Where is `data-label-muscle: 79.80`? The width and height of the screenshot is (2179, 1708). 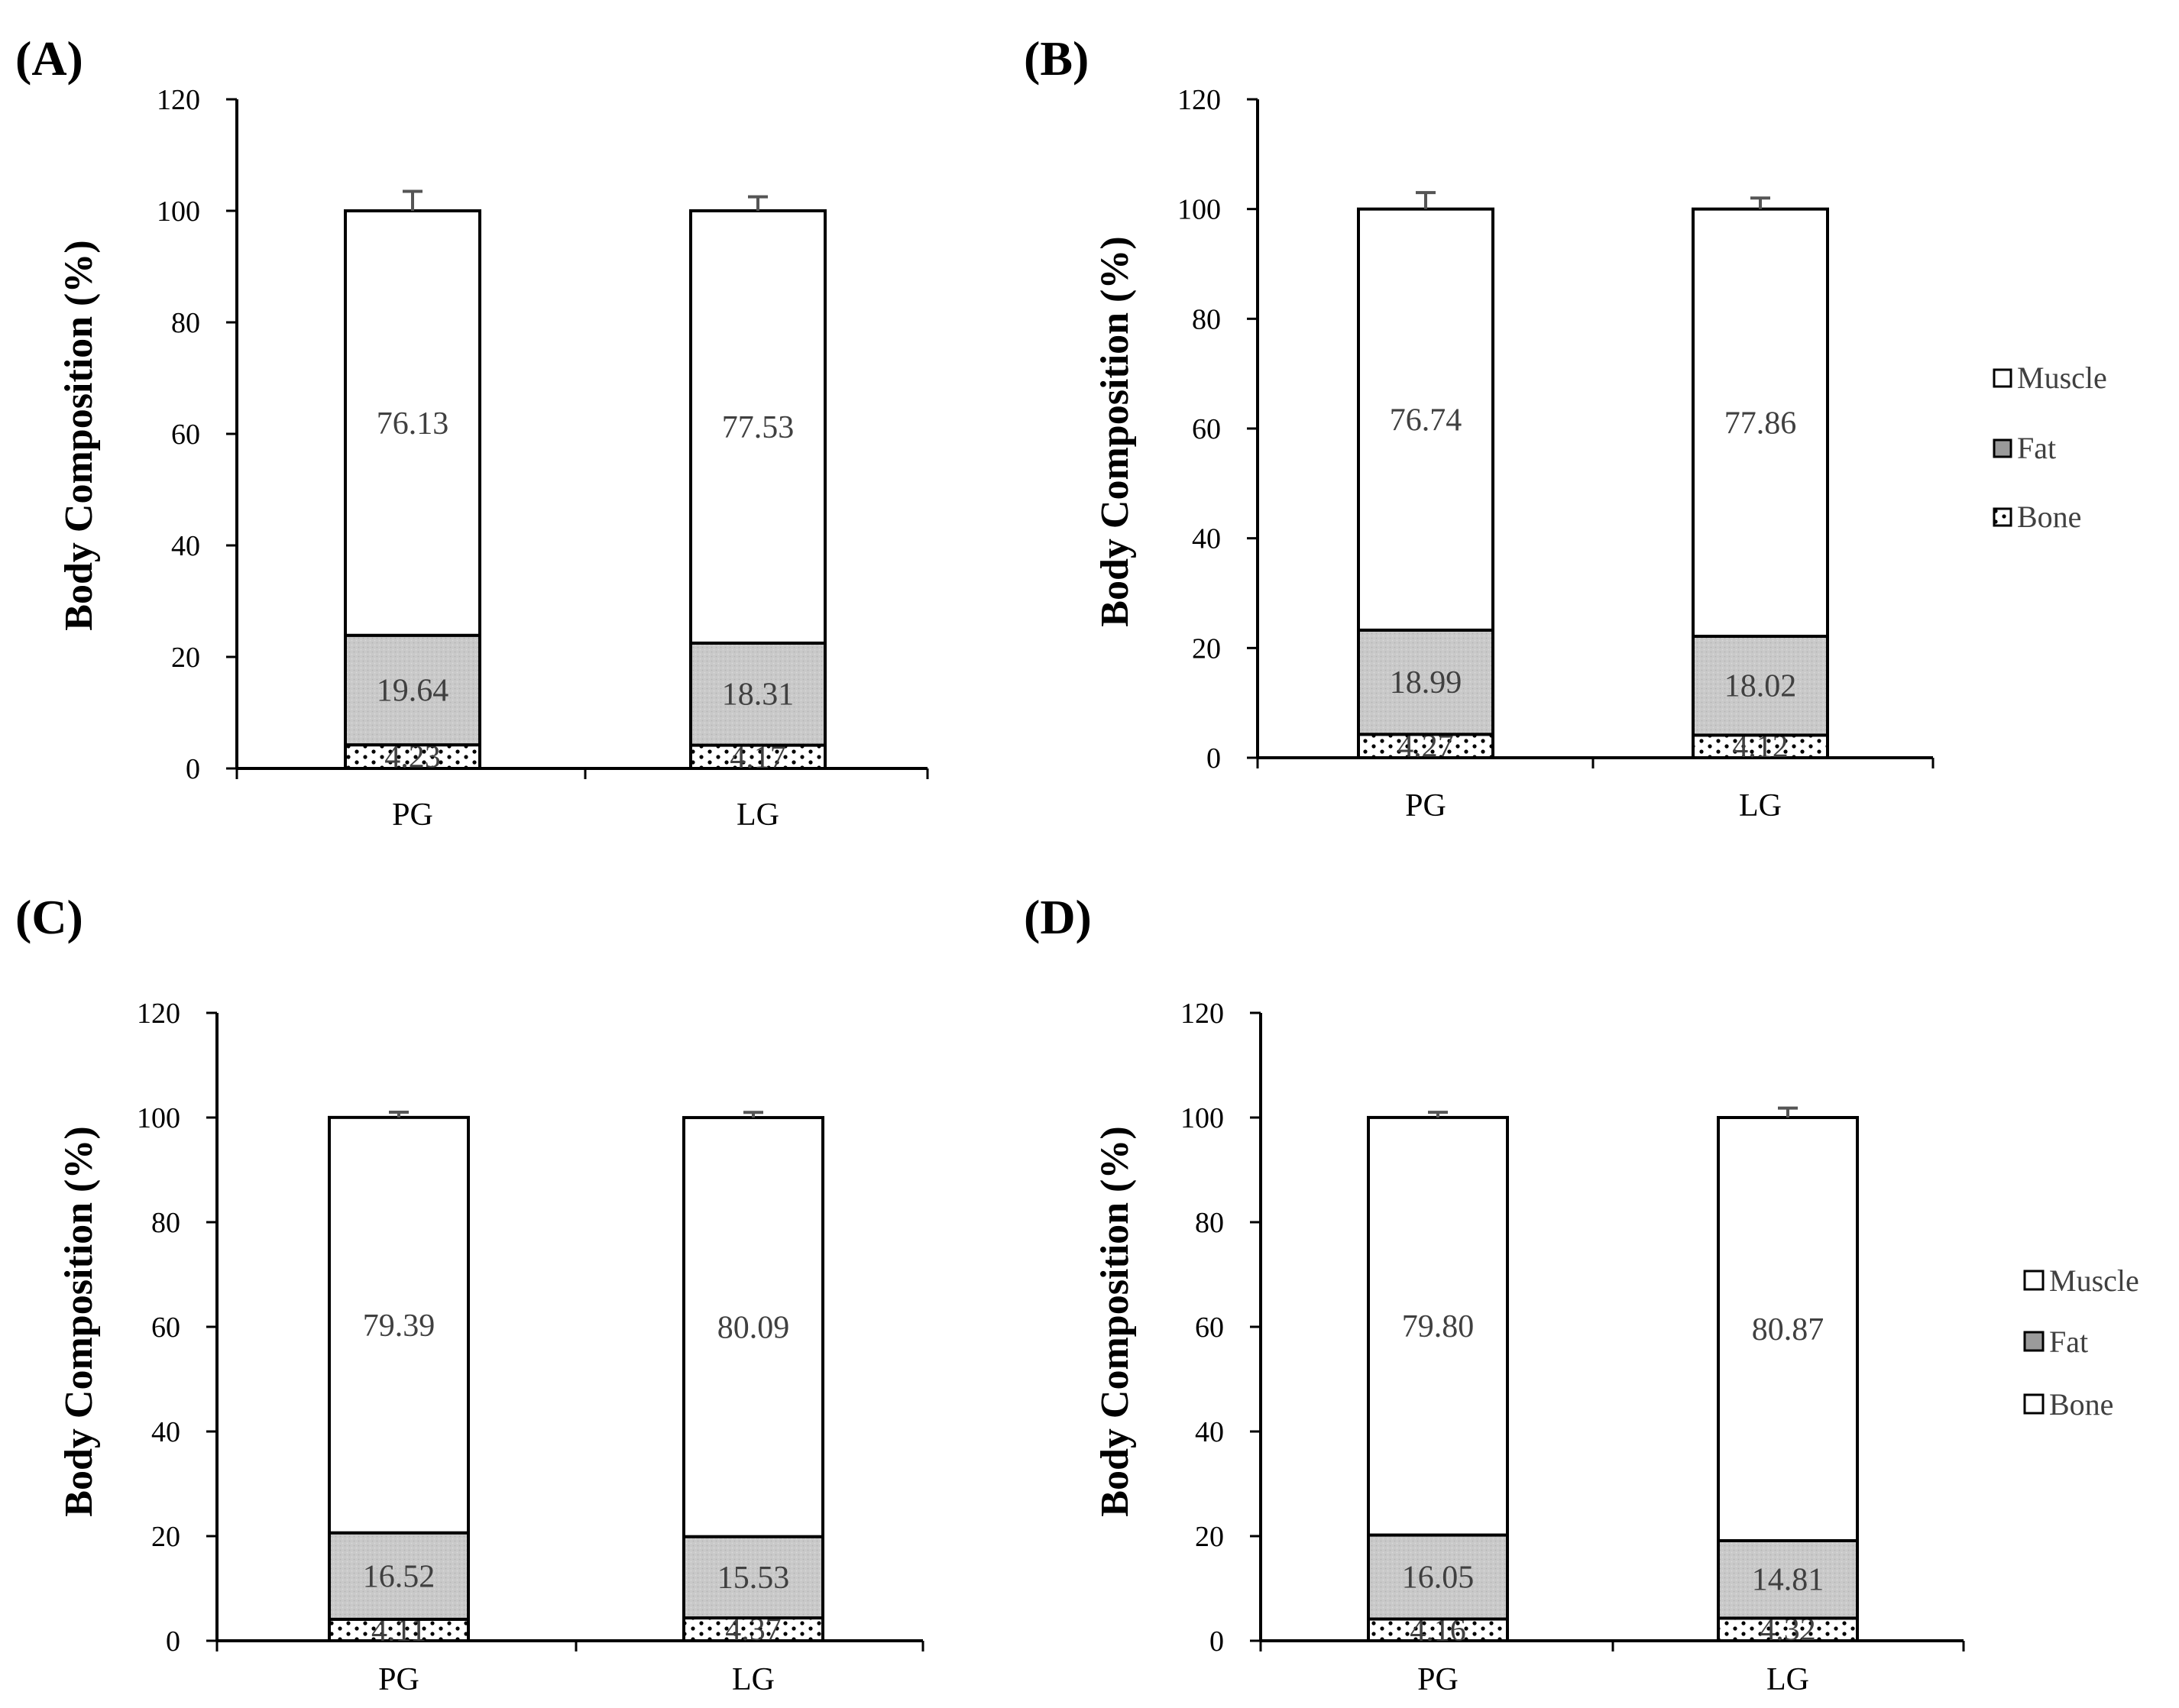
data-label-muscle: 79.80 is located at coordinates (1438, 1326).